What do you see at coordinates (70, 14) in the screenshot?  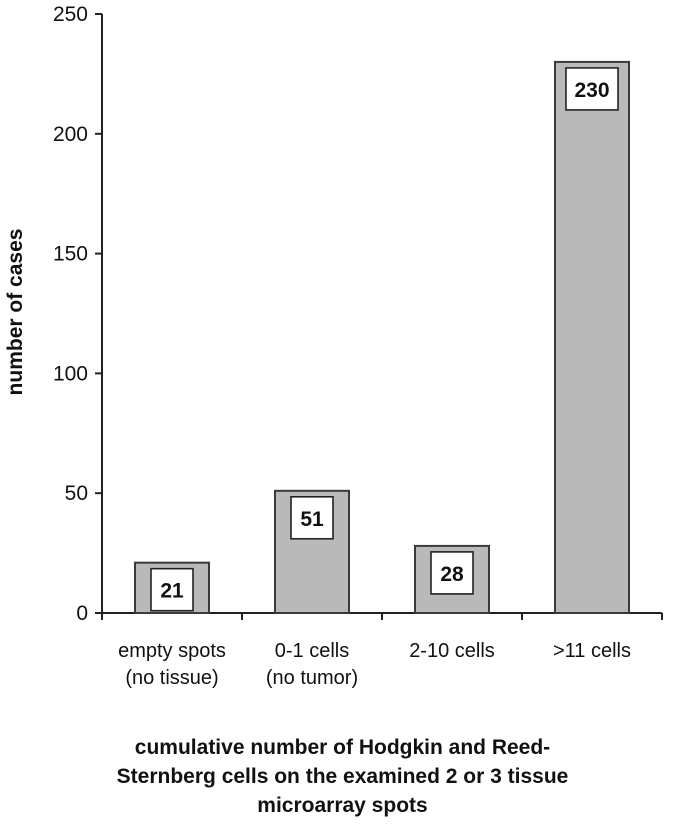 I see `y-tick-label: 250` at bounding box center [70, 14].